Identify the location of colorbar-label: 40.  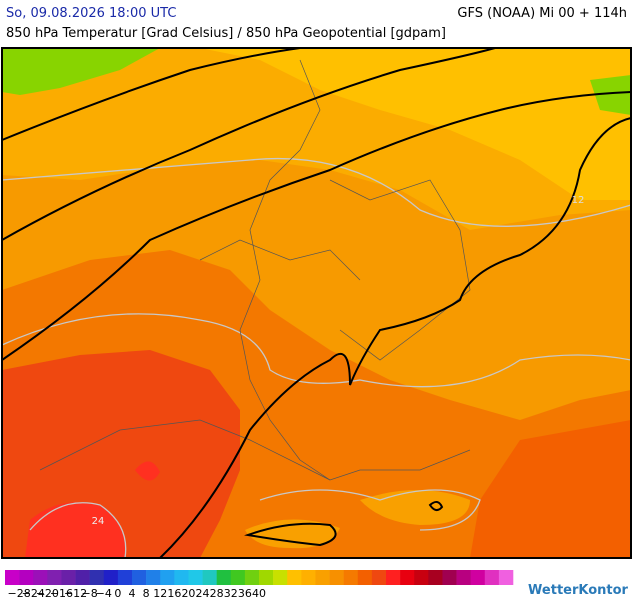
(259, 593).